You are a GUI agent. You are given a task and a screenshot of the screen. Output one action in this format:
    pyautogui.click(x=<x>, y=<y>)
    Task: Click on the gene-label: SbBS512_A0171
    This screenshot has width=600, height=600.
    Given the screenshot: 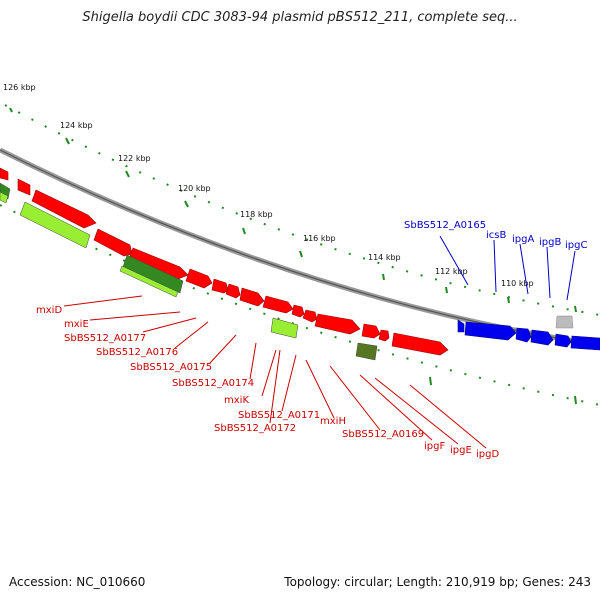 What is the action you would take?
    pyautogui.click(x=279, y=415)
    